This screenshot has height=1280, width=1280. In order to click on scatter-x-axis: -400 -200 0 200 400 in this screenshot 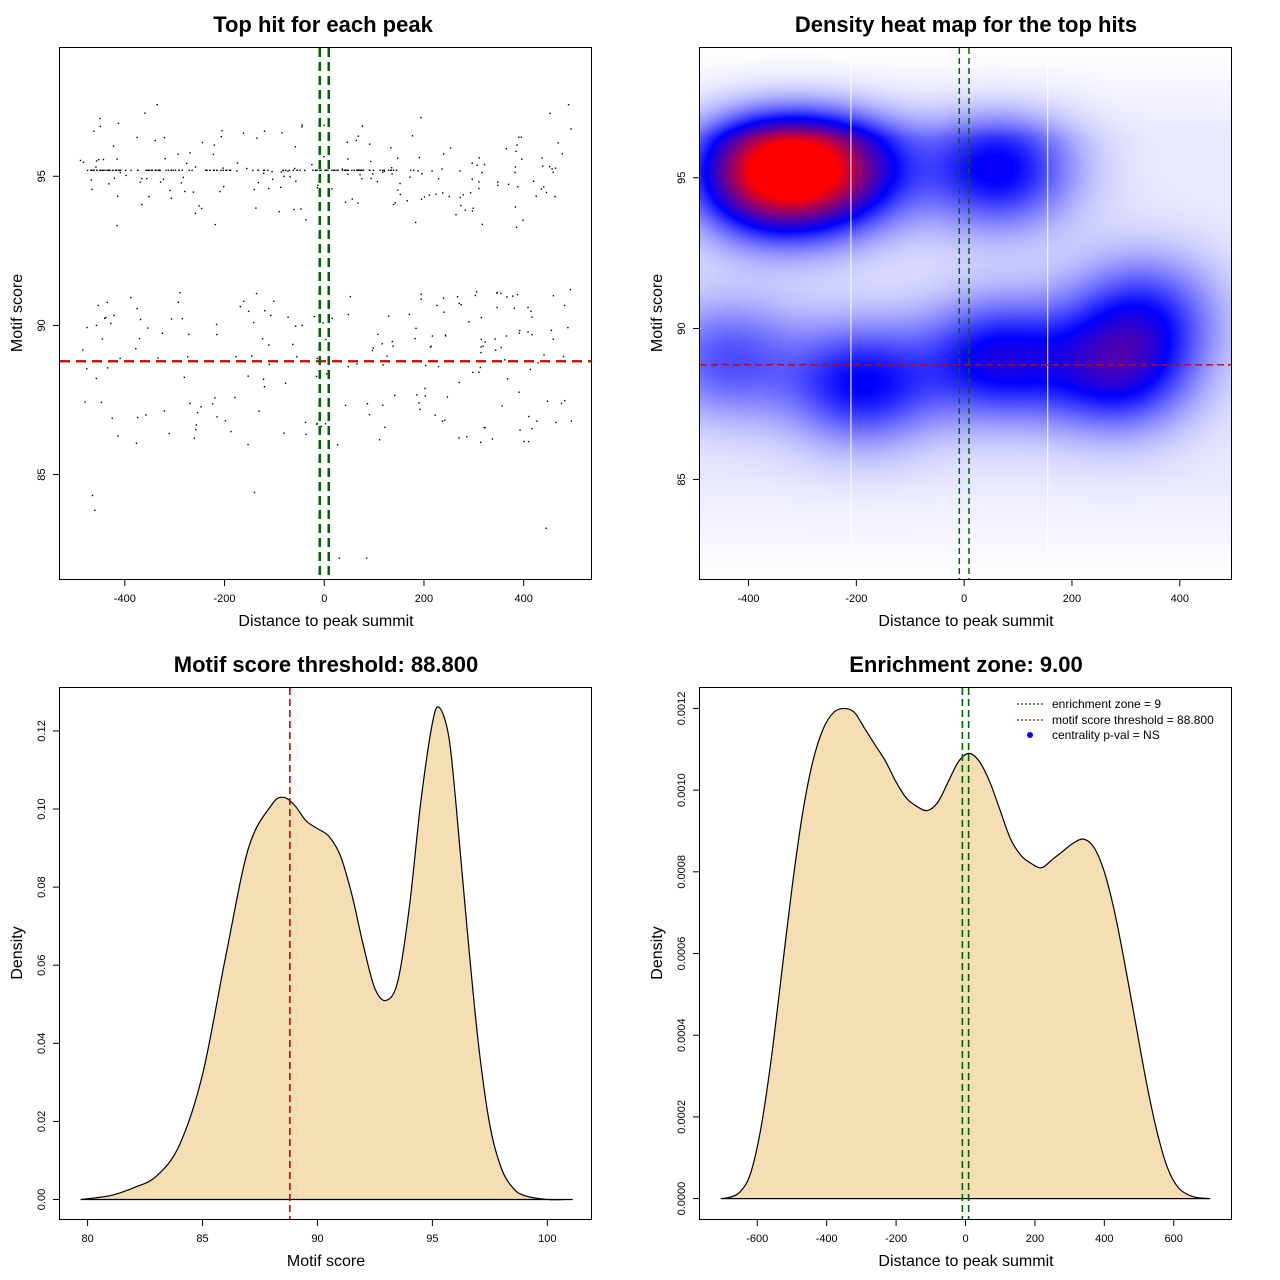, I will do `click(323, 592)`.